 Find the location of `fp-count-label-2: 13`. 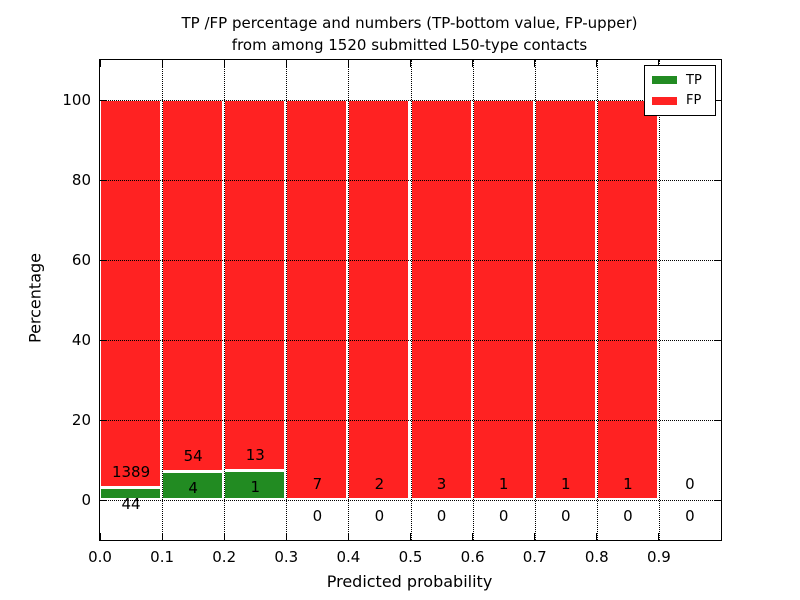

fp-count-label-2: 13 is located at coordinates (255, 455).